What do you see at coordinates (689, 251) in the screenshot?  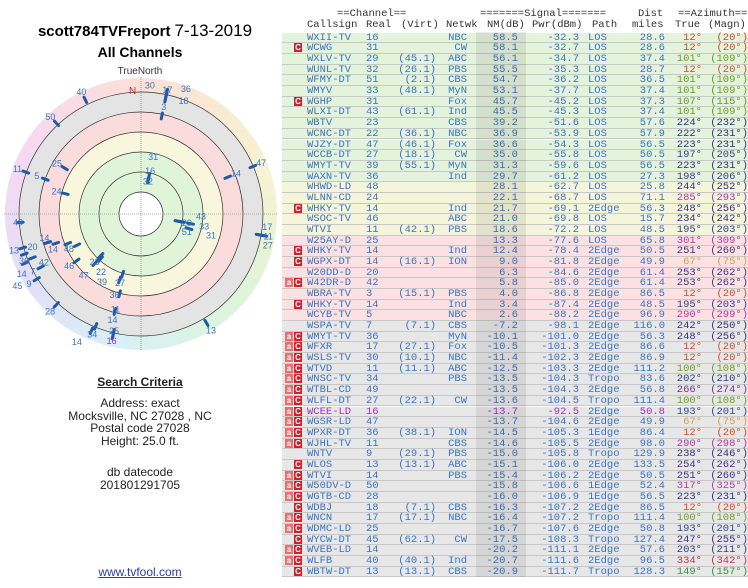 I see `true-azimuth-cell: 251°` at bounding box center [689, 251].